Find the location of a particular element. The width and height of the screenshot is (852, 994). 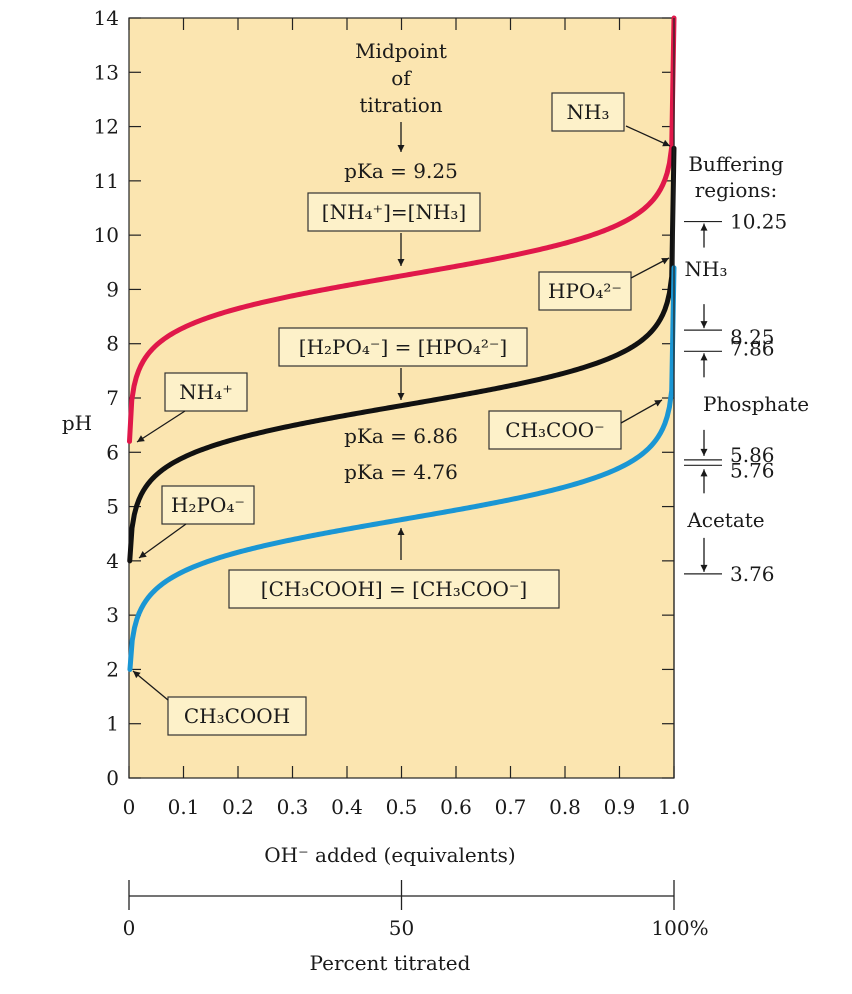

x-tick-label: 0.3 is located at coordinates (293, 807).